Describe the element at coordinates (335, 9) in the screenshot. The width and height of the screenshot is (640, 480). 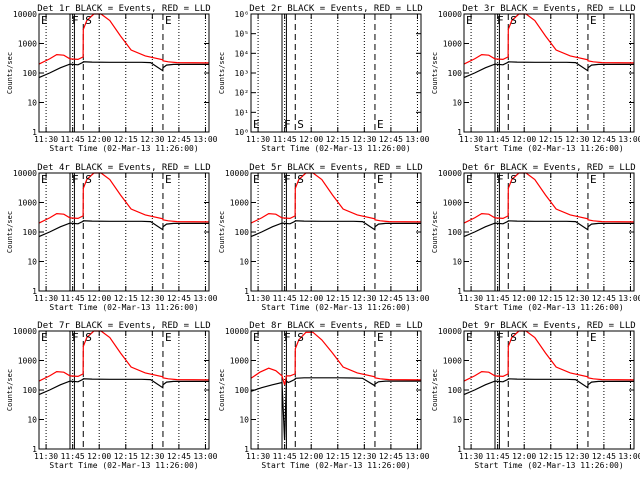
I see `panel-title: Det 2r BLACK = Events, RED = LLD` at that location.